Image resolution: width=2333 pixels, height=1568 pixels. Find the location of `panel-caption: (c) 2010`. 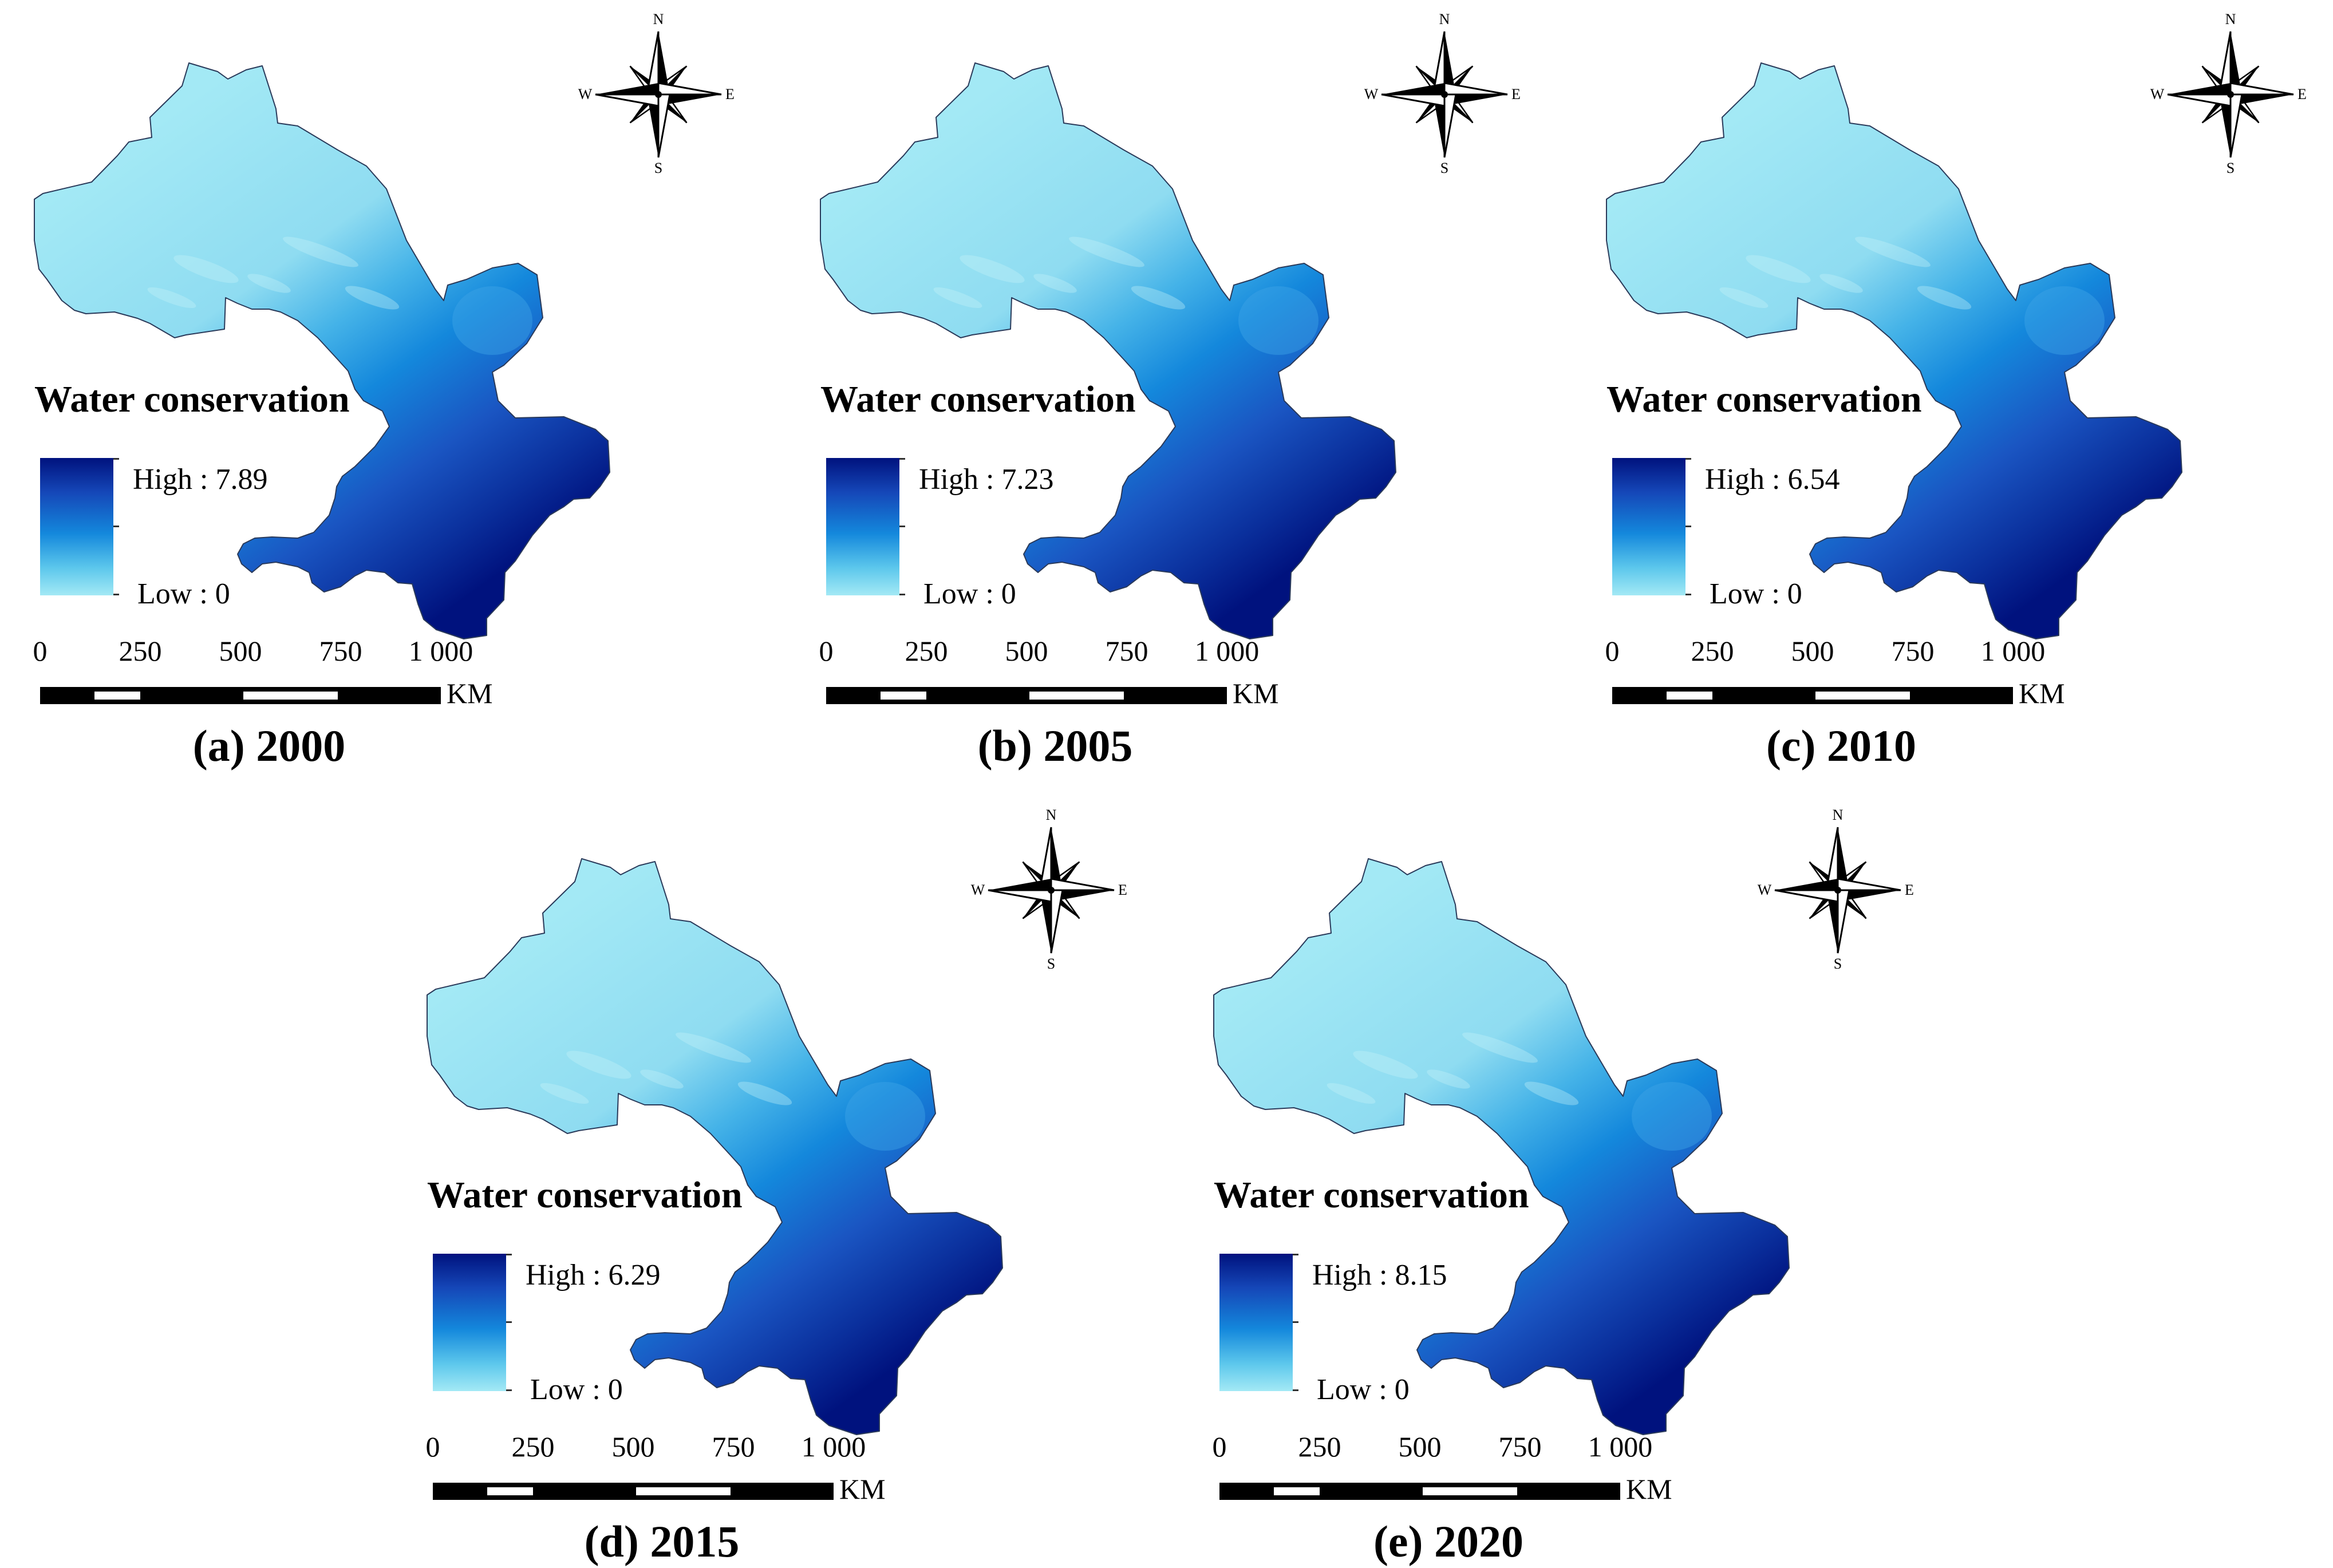

panel-caption: (c) 2010 is located at coordinates (1841, 746).